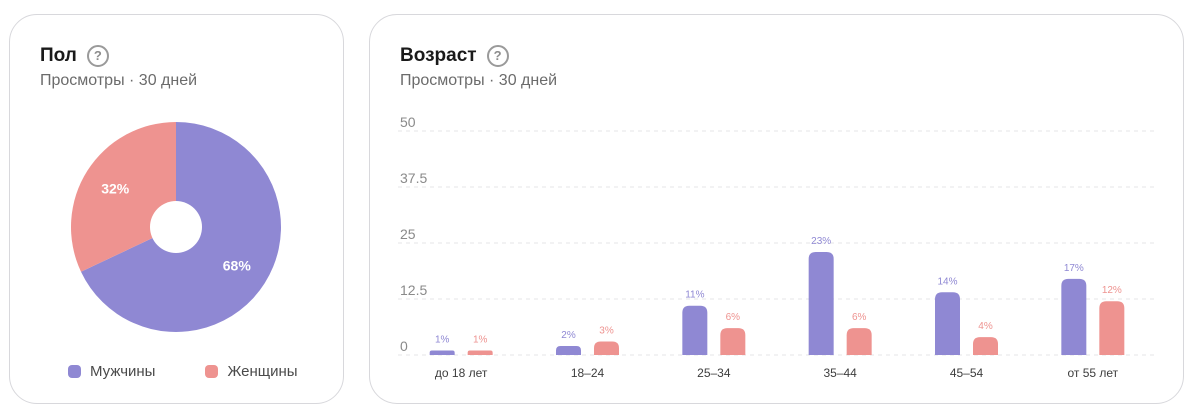  What do you see at coordinates (212, 371) in the screenshot?
I see `legend-swatch-female` at bounding box center [212, 371].